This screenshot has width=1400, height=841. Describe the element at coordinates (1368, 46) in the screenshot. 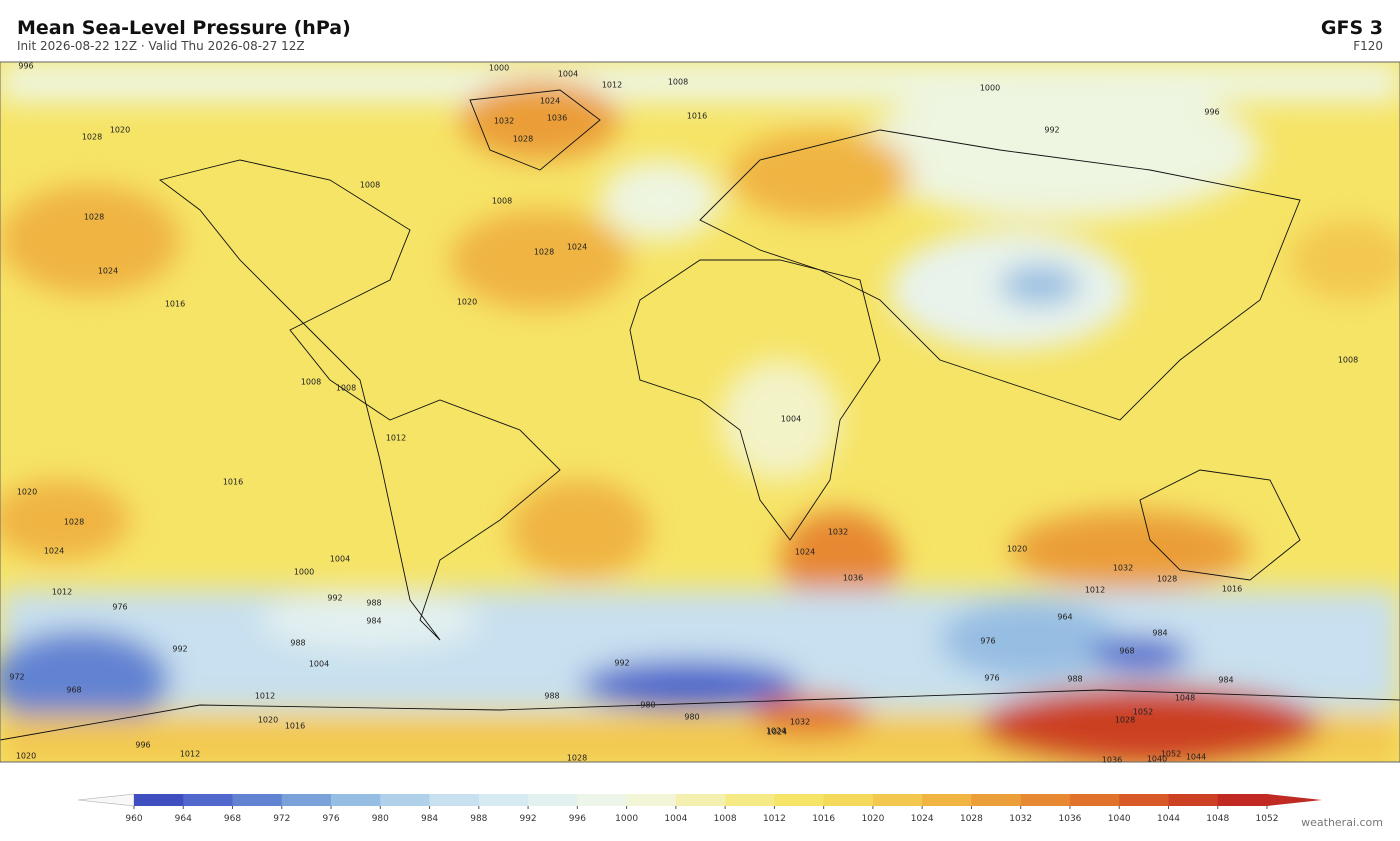

I see `forecast-hour: F120` at that location.